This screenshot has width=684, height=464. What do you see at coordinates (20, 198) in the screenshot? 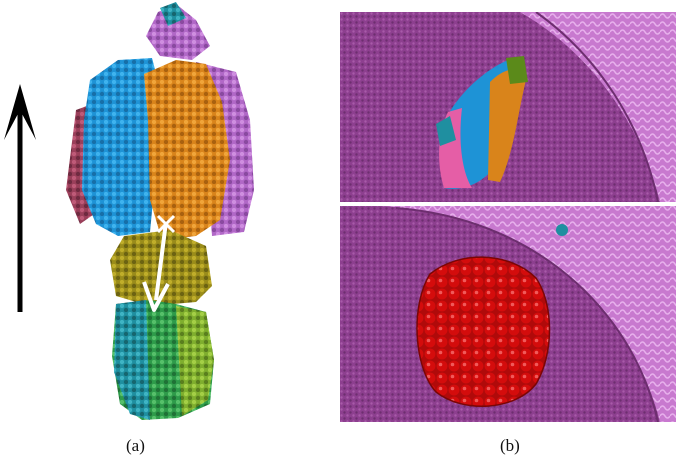
I see `direction-arrow` at bounding box center [20, 198].